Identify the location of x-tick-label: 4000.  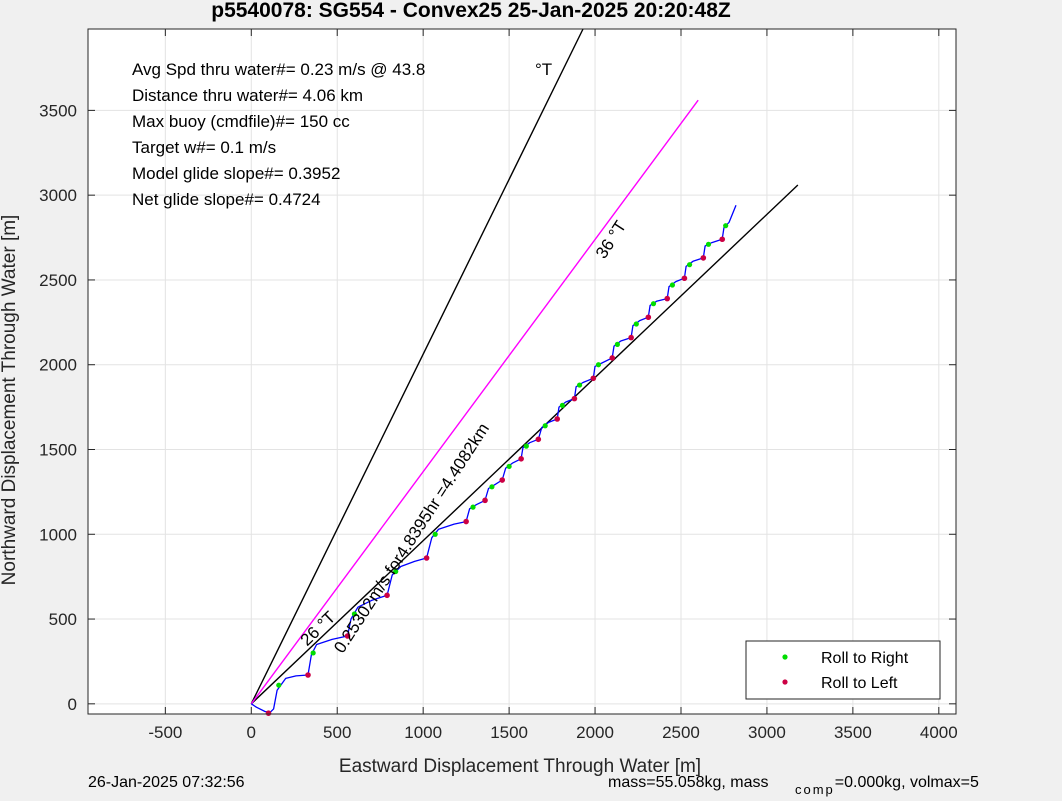
(939, 732).